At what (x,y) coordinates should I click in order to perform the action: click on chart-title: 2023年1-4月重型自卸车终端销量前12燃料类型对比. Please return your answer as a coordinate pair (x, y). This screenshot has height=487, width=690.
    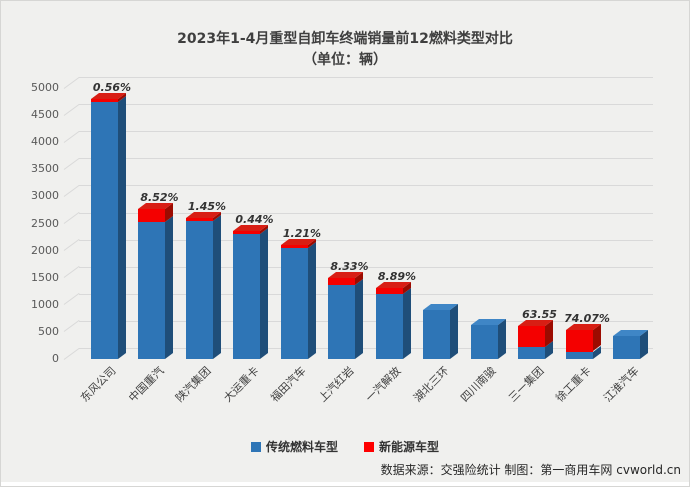
    Looking at the image, I should click on (345, 39).